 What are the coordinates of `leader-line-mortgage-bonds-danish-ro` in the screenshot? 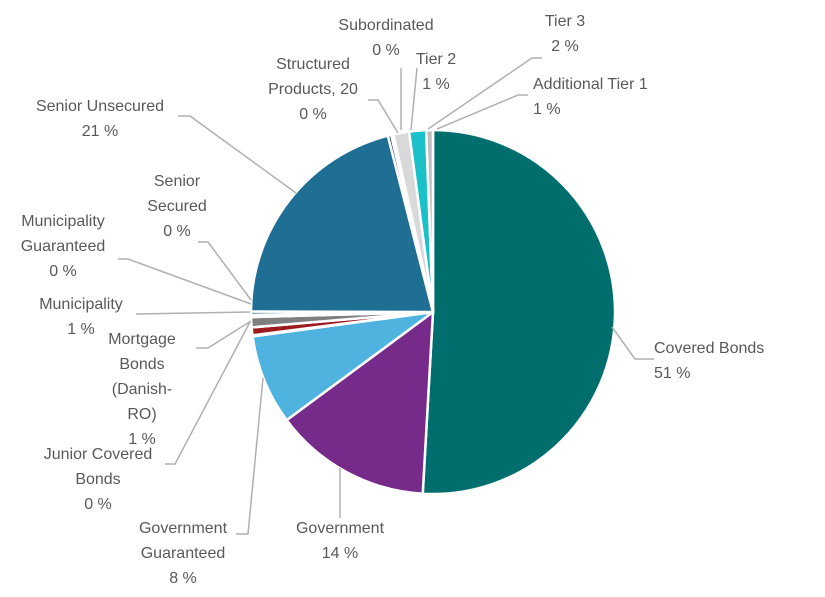 It's located at (224, 334).